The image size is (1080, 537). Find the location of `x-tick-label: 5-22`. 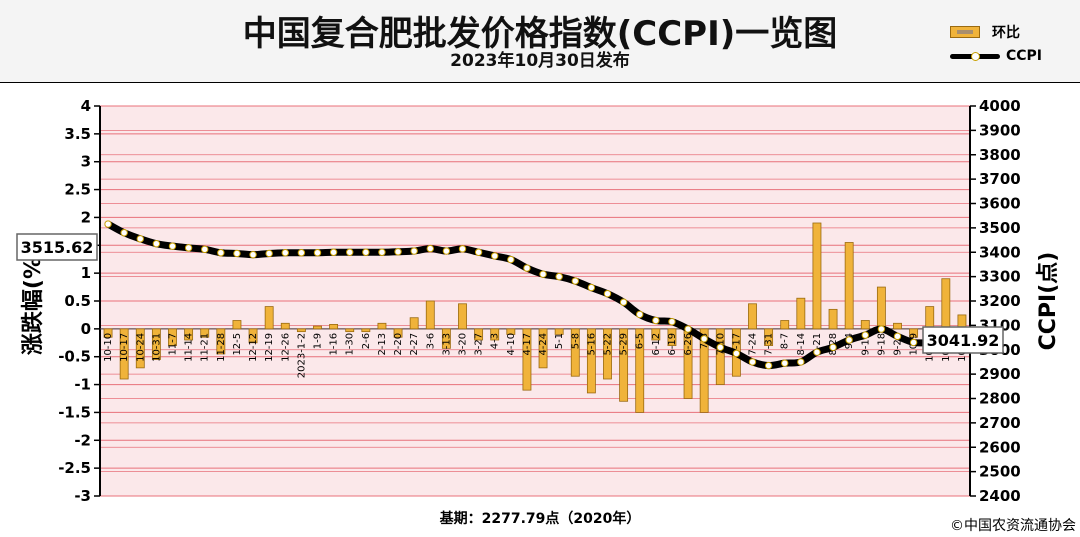

x-tick-label: 5-22 is located at coordinates (608, 344).